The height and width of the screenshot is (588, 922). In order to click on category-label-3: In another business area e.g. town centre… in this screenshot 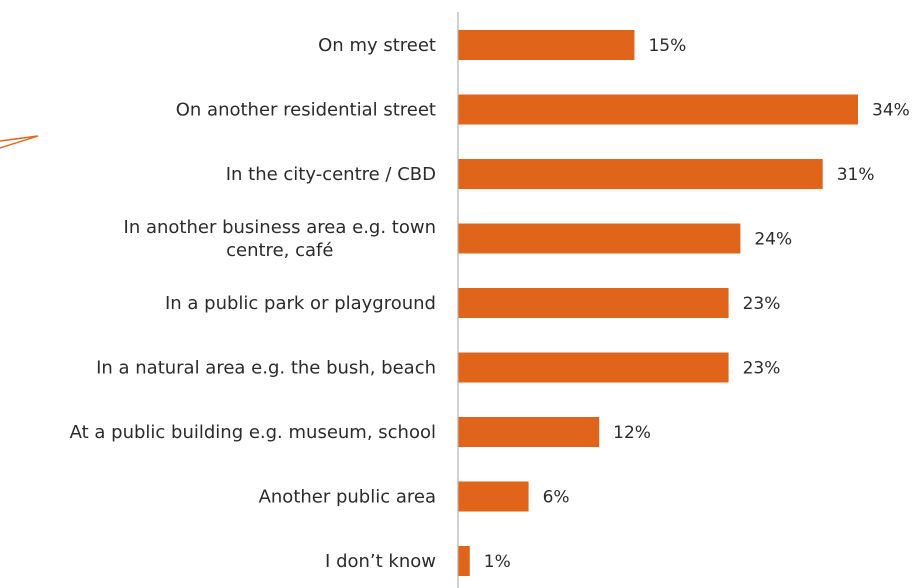, I will do `click(280, 239)`.